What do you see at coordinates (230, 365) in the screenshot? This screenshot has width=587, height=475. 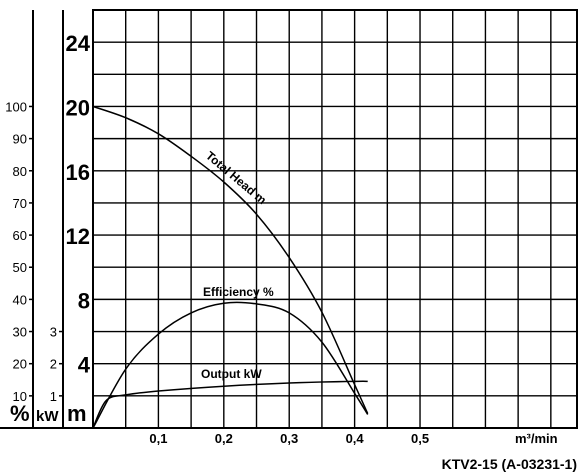 I see `efficiency-curve` at bounding box center [230, 365].